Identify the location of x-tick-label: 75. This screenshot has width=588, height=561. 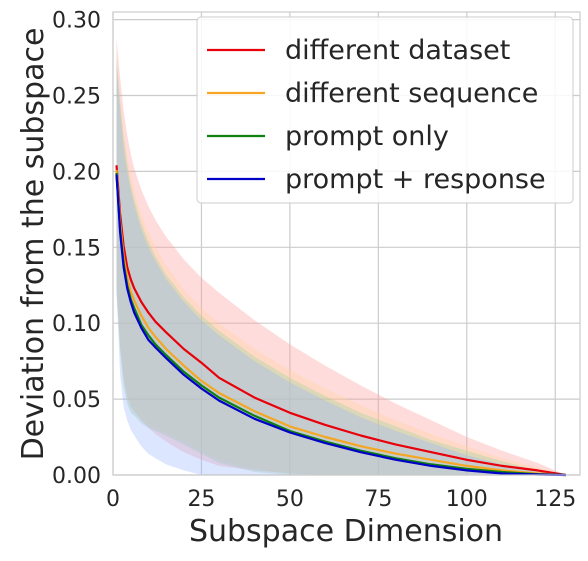
(378, 499).